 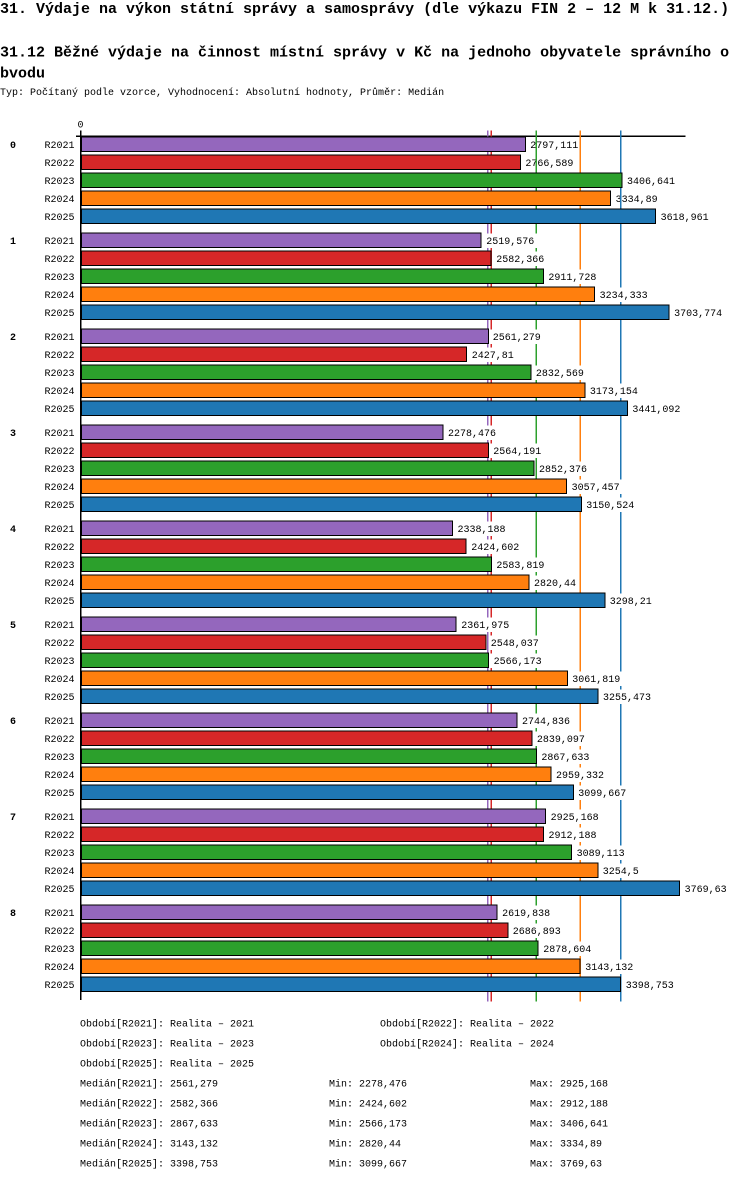 I want to click on svg-text: Min: 2820,44, so click(x=365, y=1144).